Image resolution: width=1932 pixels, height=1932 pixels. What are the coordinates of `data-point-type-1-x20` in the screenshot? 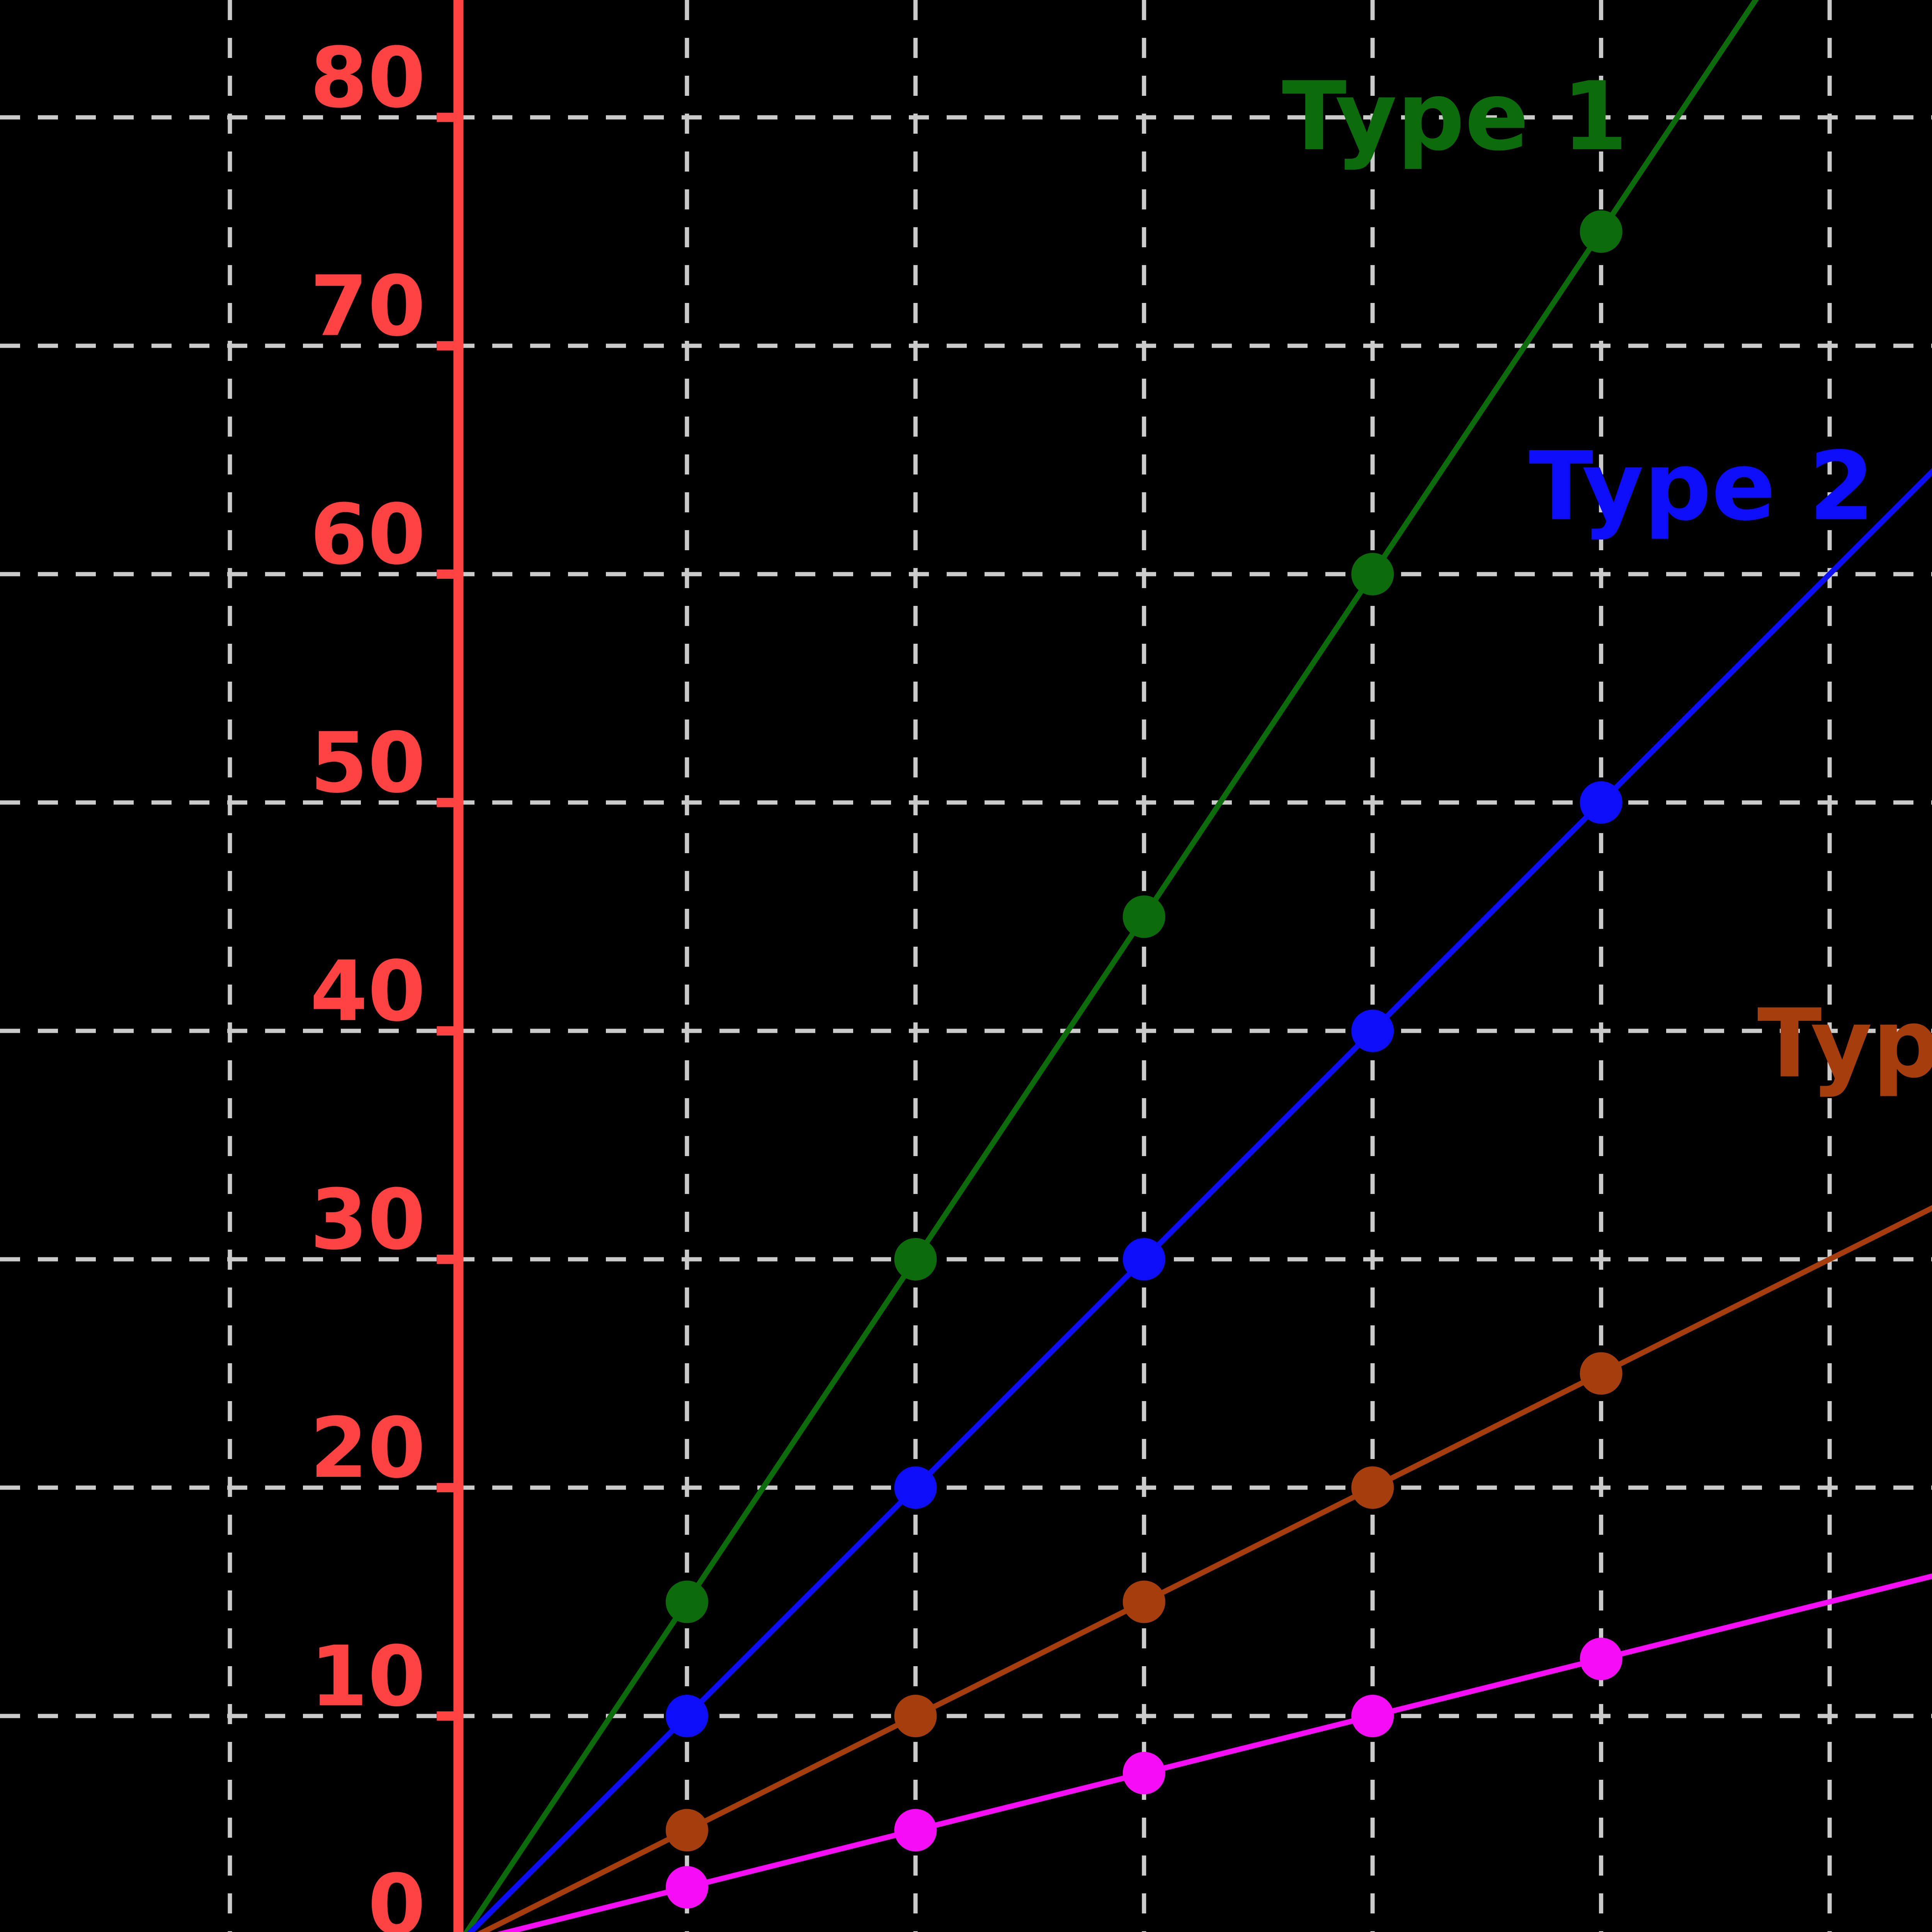 It's located at (1373, 574).